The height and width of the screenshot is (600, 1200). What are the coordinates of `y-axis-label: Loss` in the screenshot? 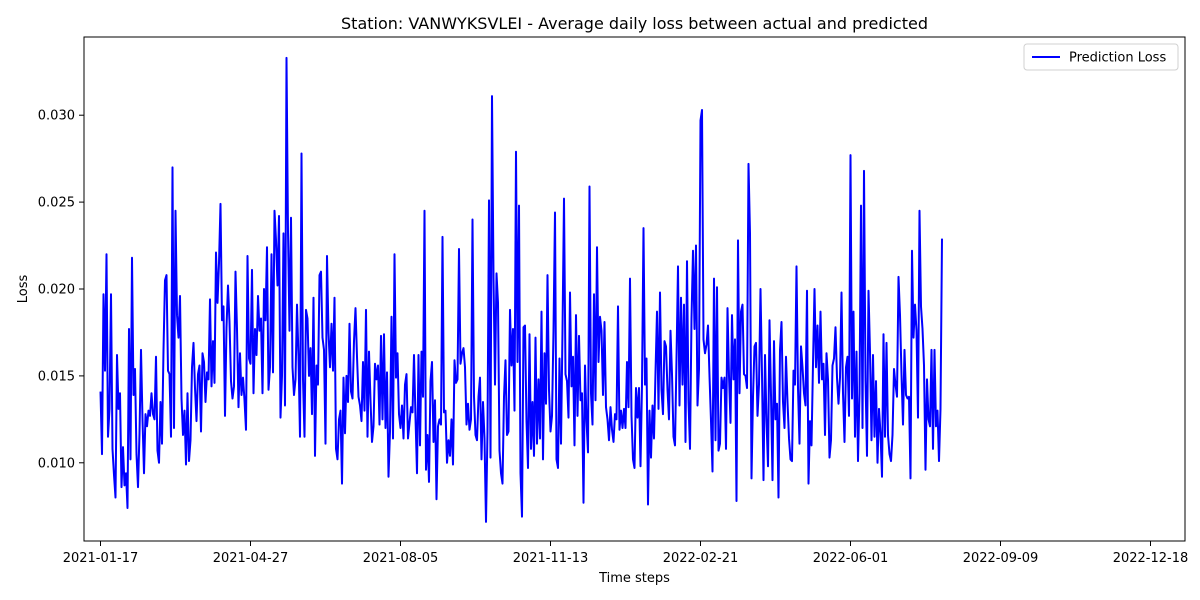 It's located at (23, 289).